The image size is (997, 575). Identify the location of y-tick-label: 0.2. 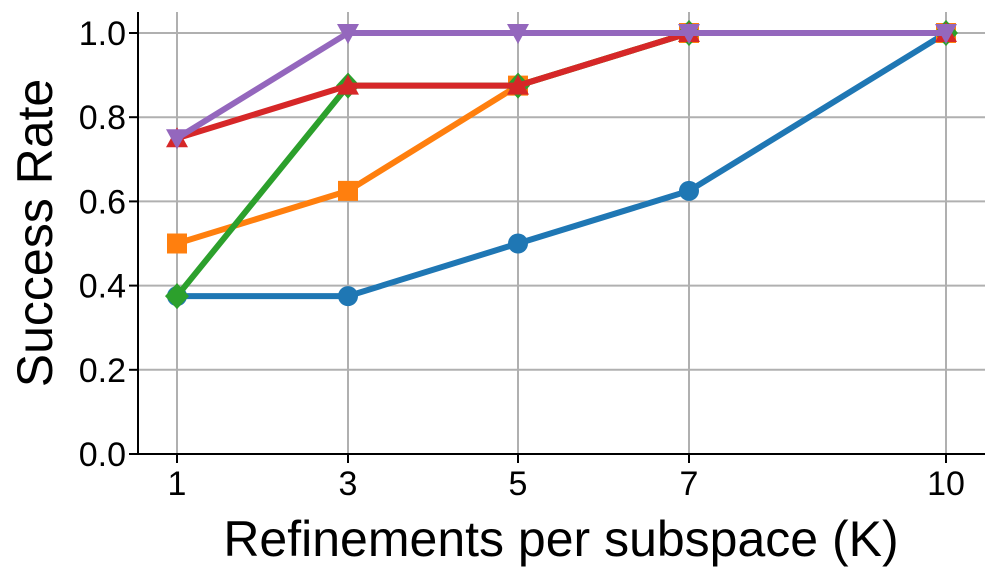
(102, 371).